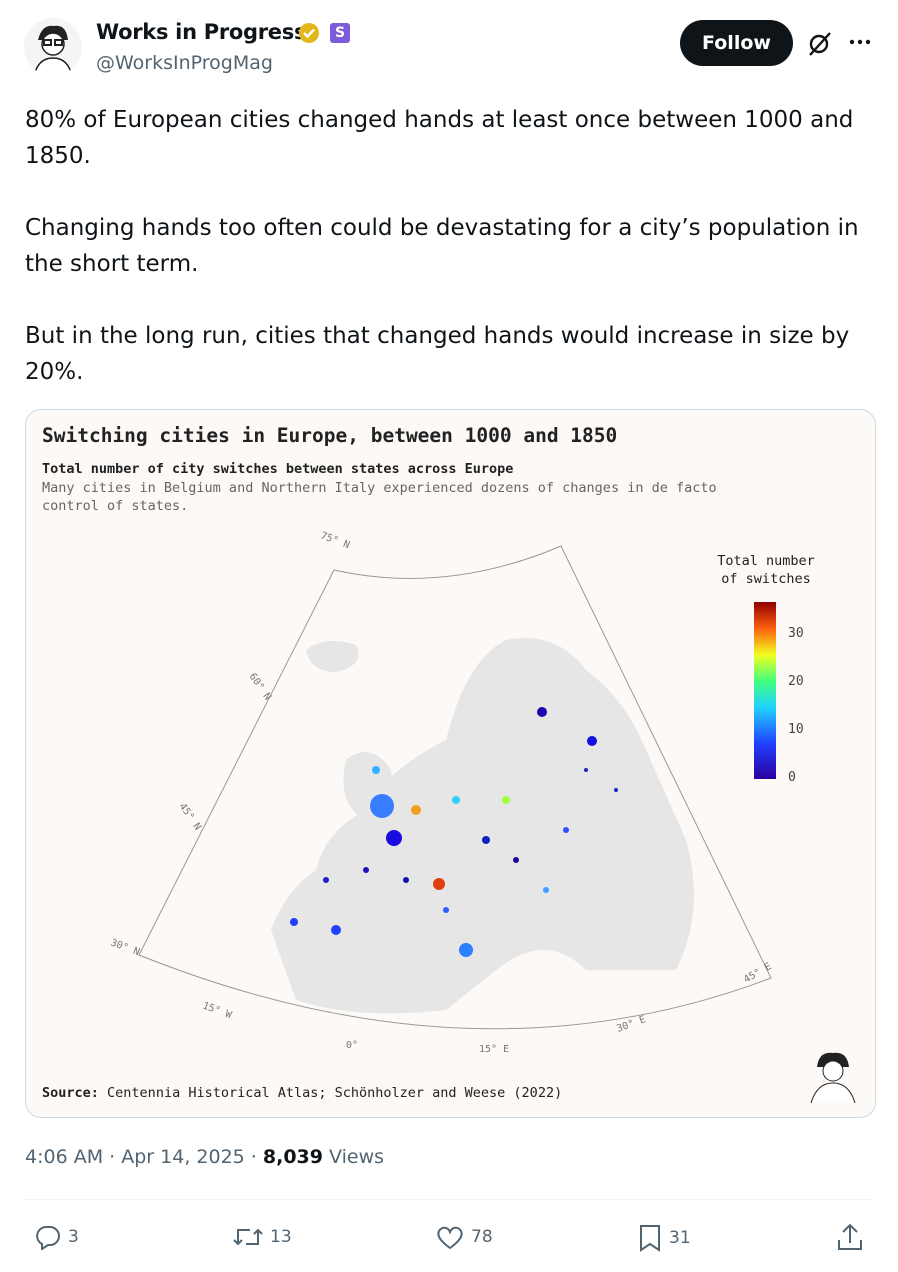 Image resolution: width=898 pixels, height=1272 pixels. What do you see at coordinates (73, 1237) in the screenshot?
I see `reply-count: 3` at bounding box center [73, 1237].